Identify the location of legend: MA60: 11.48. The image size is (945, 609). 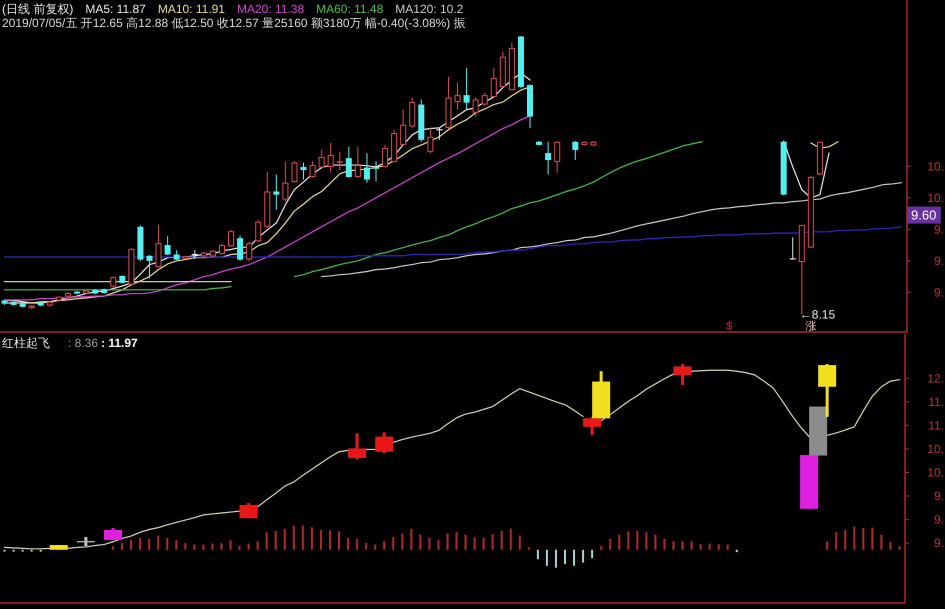
(350, 9).